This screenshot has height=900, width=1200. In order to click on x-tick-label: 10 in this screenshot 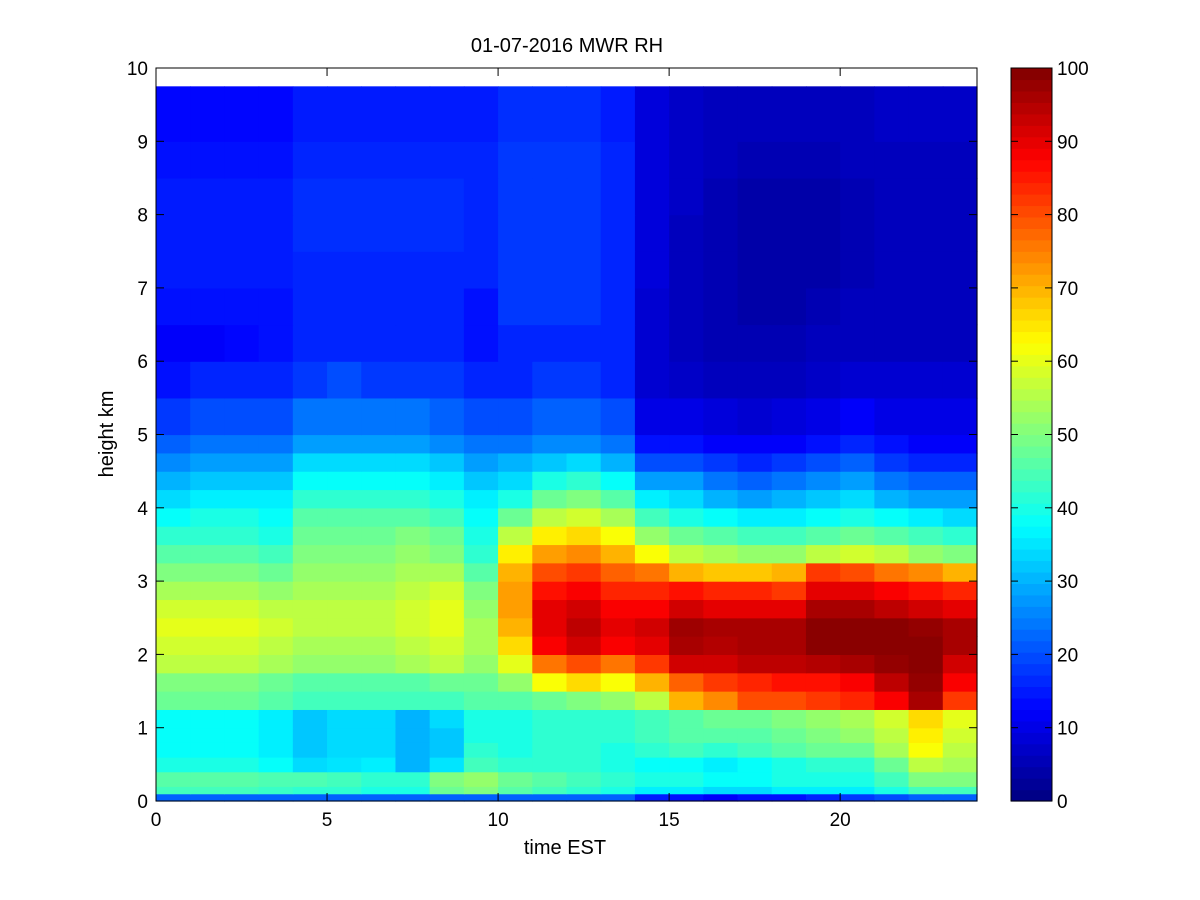, I will do `click(498, 820)`.